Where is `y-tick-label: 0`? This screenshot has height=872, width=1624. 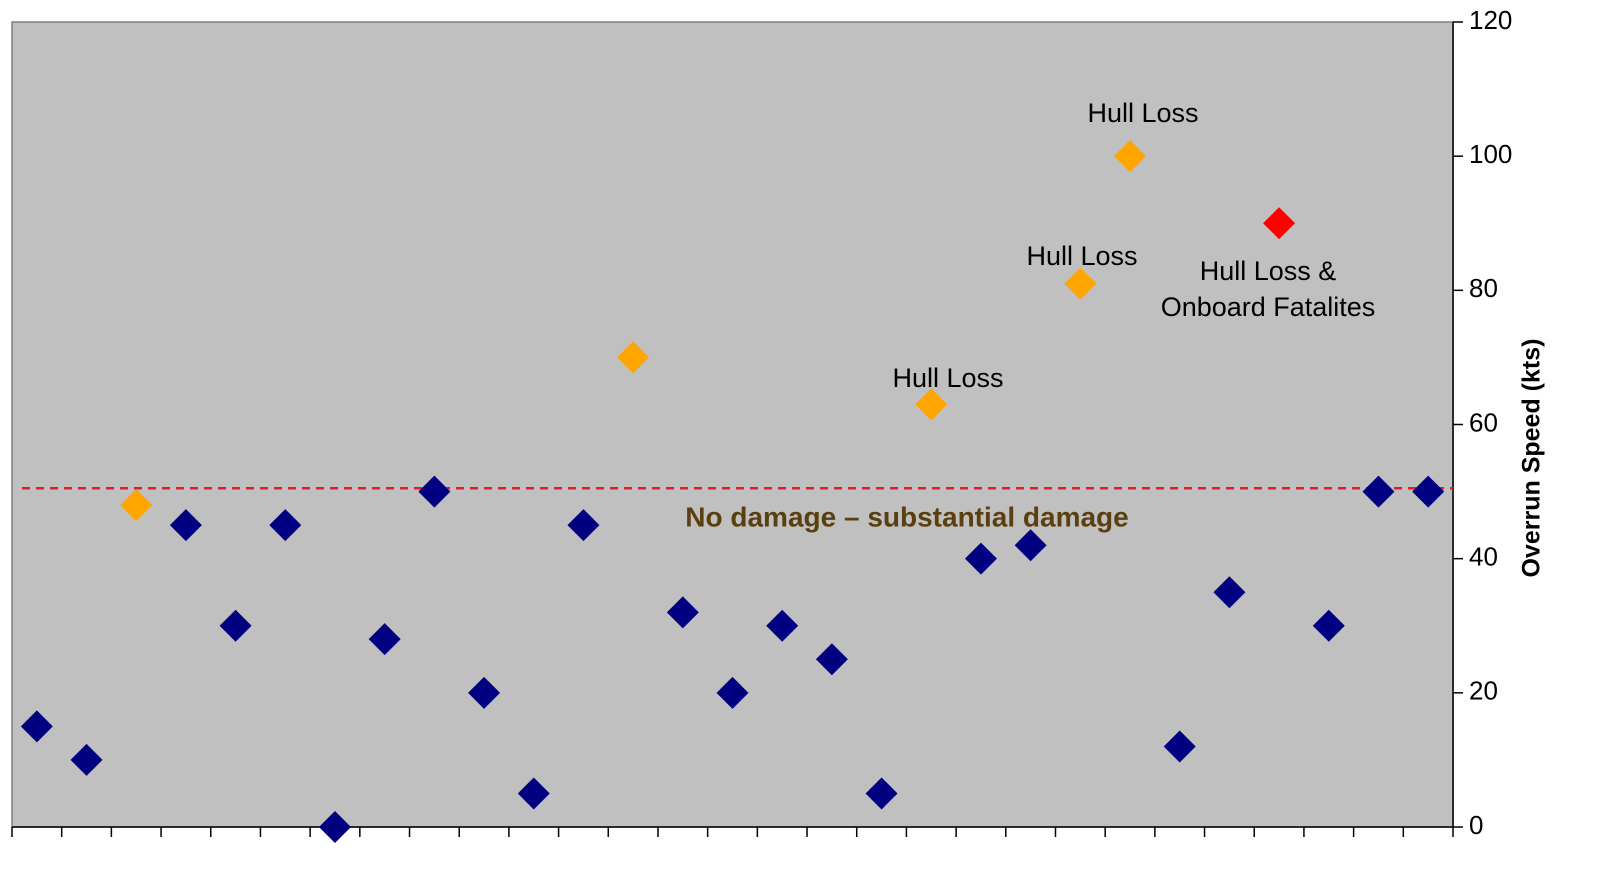 y-tick-label: 0 is located at coordinates (1476, 825).